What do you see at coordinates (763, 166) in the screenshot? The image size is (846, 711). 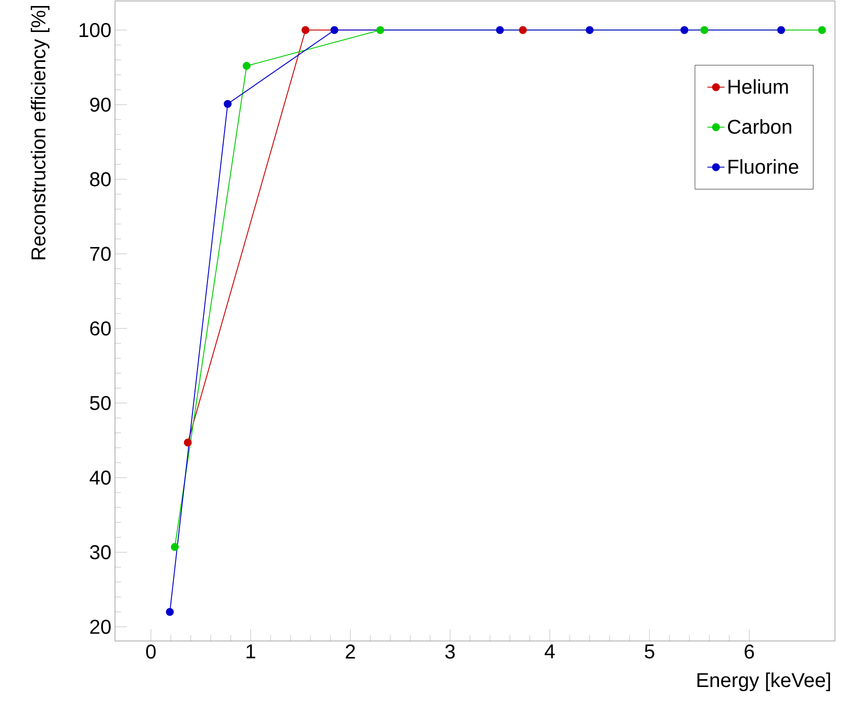 I see `legend-label: Fluorine` at bounding box center [763, 166].